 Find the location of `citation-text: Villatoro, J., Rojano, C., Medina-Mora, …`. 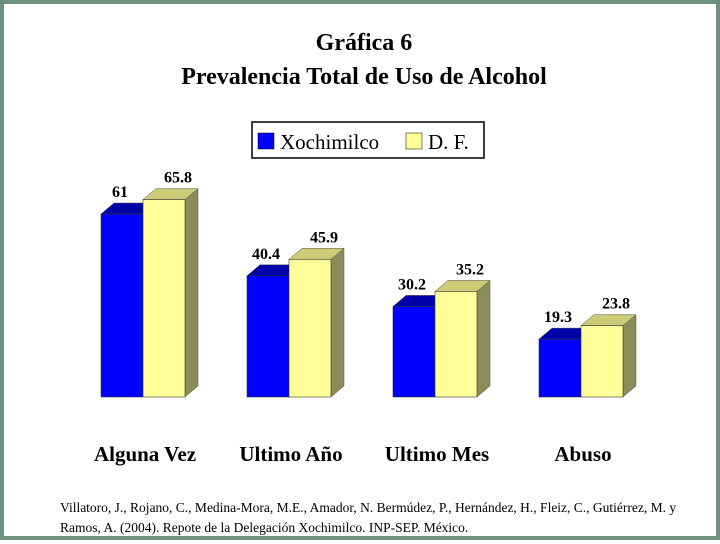

citation-text: Villatoro, J., Rojano, C., Medina-Mora, … is located at coordinates (368, 517).